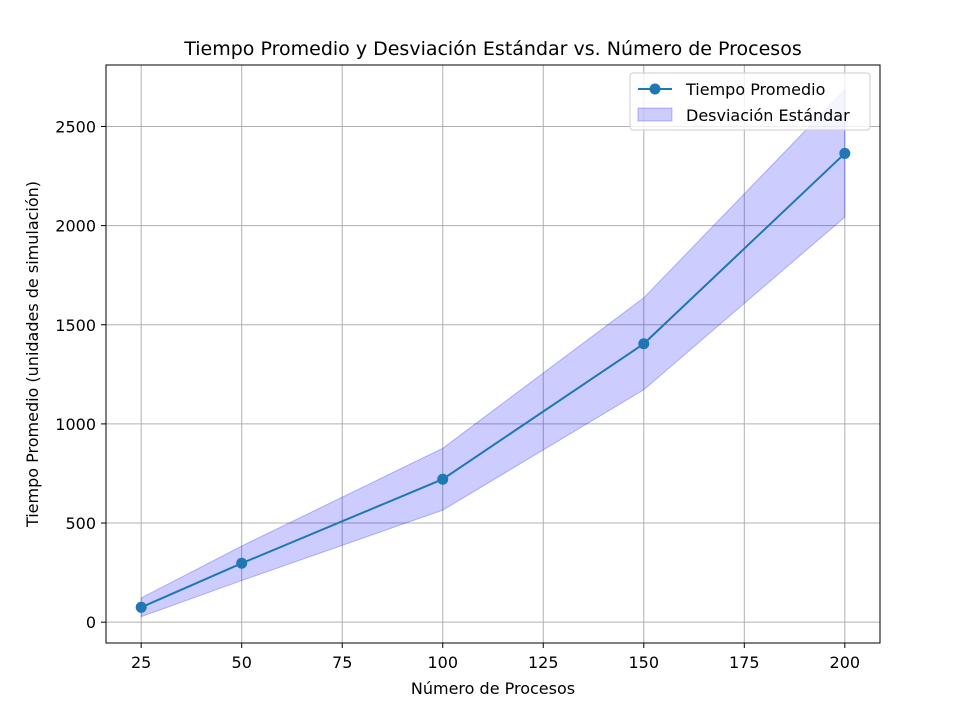  I want to click on x-axis-ticks: 25 50 75 100 125 150 175 200, so click(495, 657).